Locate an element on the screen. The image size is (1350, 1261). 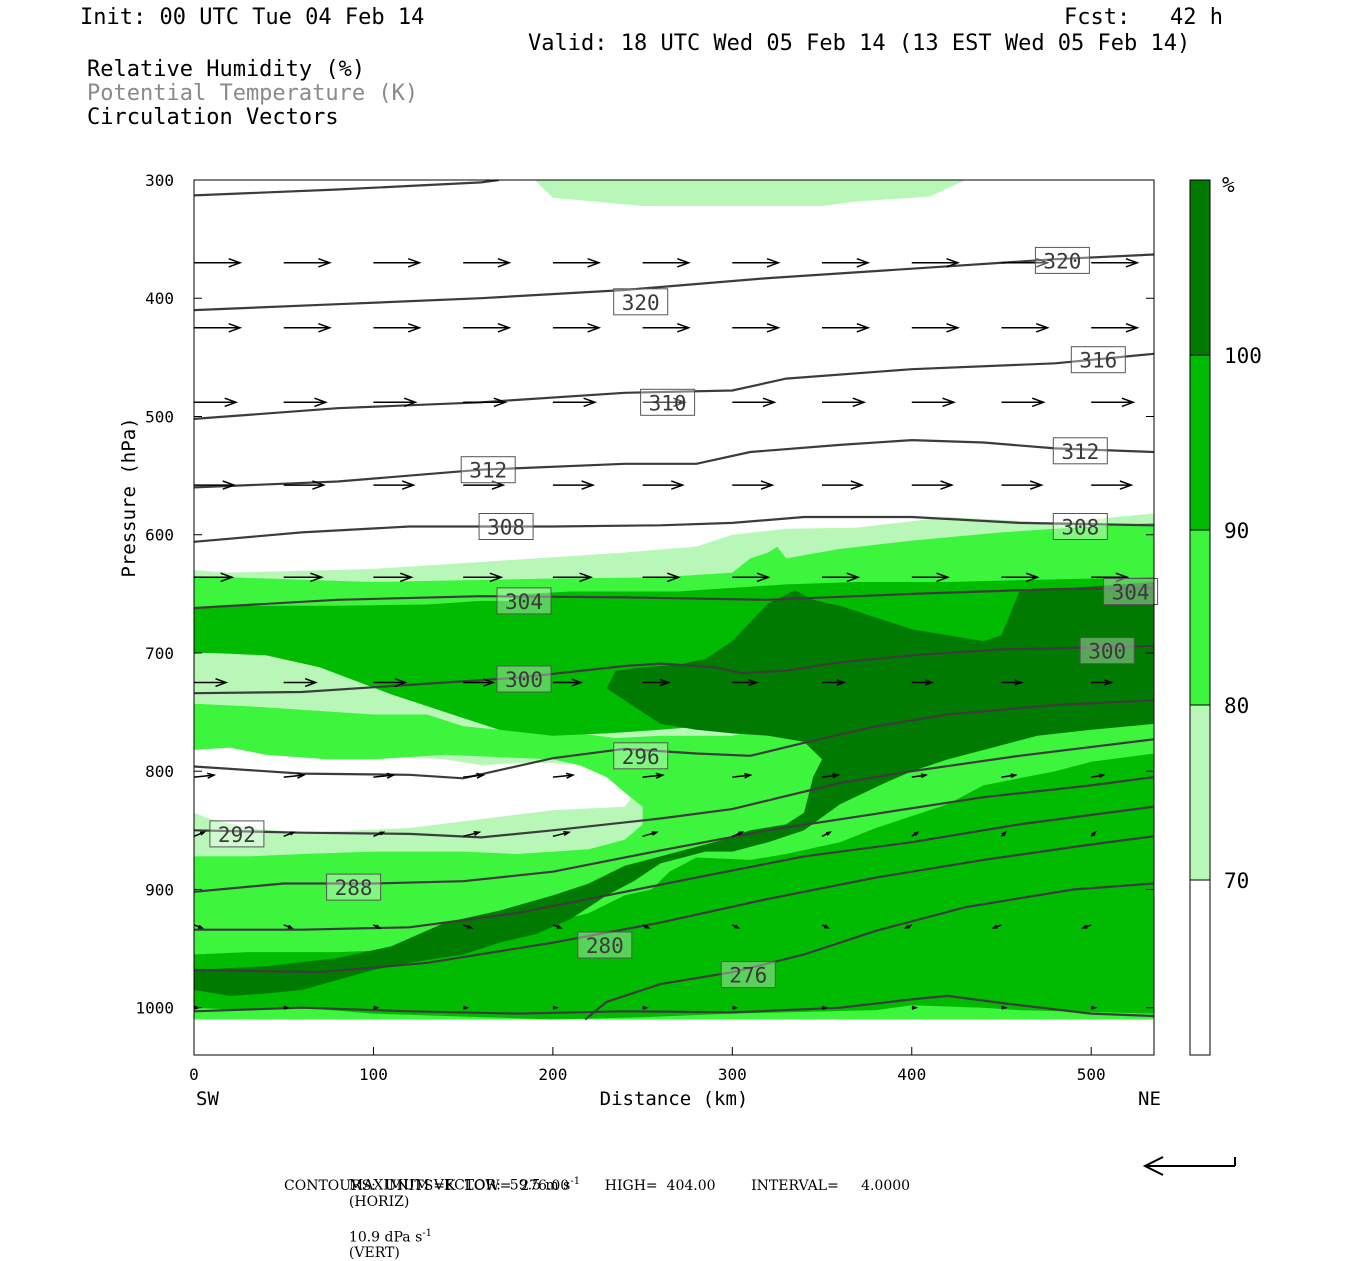
isentrope-label-text: 300 is located at coordinates (524, 680).